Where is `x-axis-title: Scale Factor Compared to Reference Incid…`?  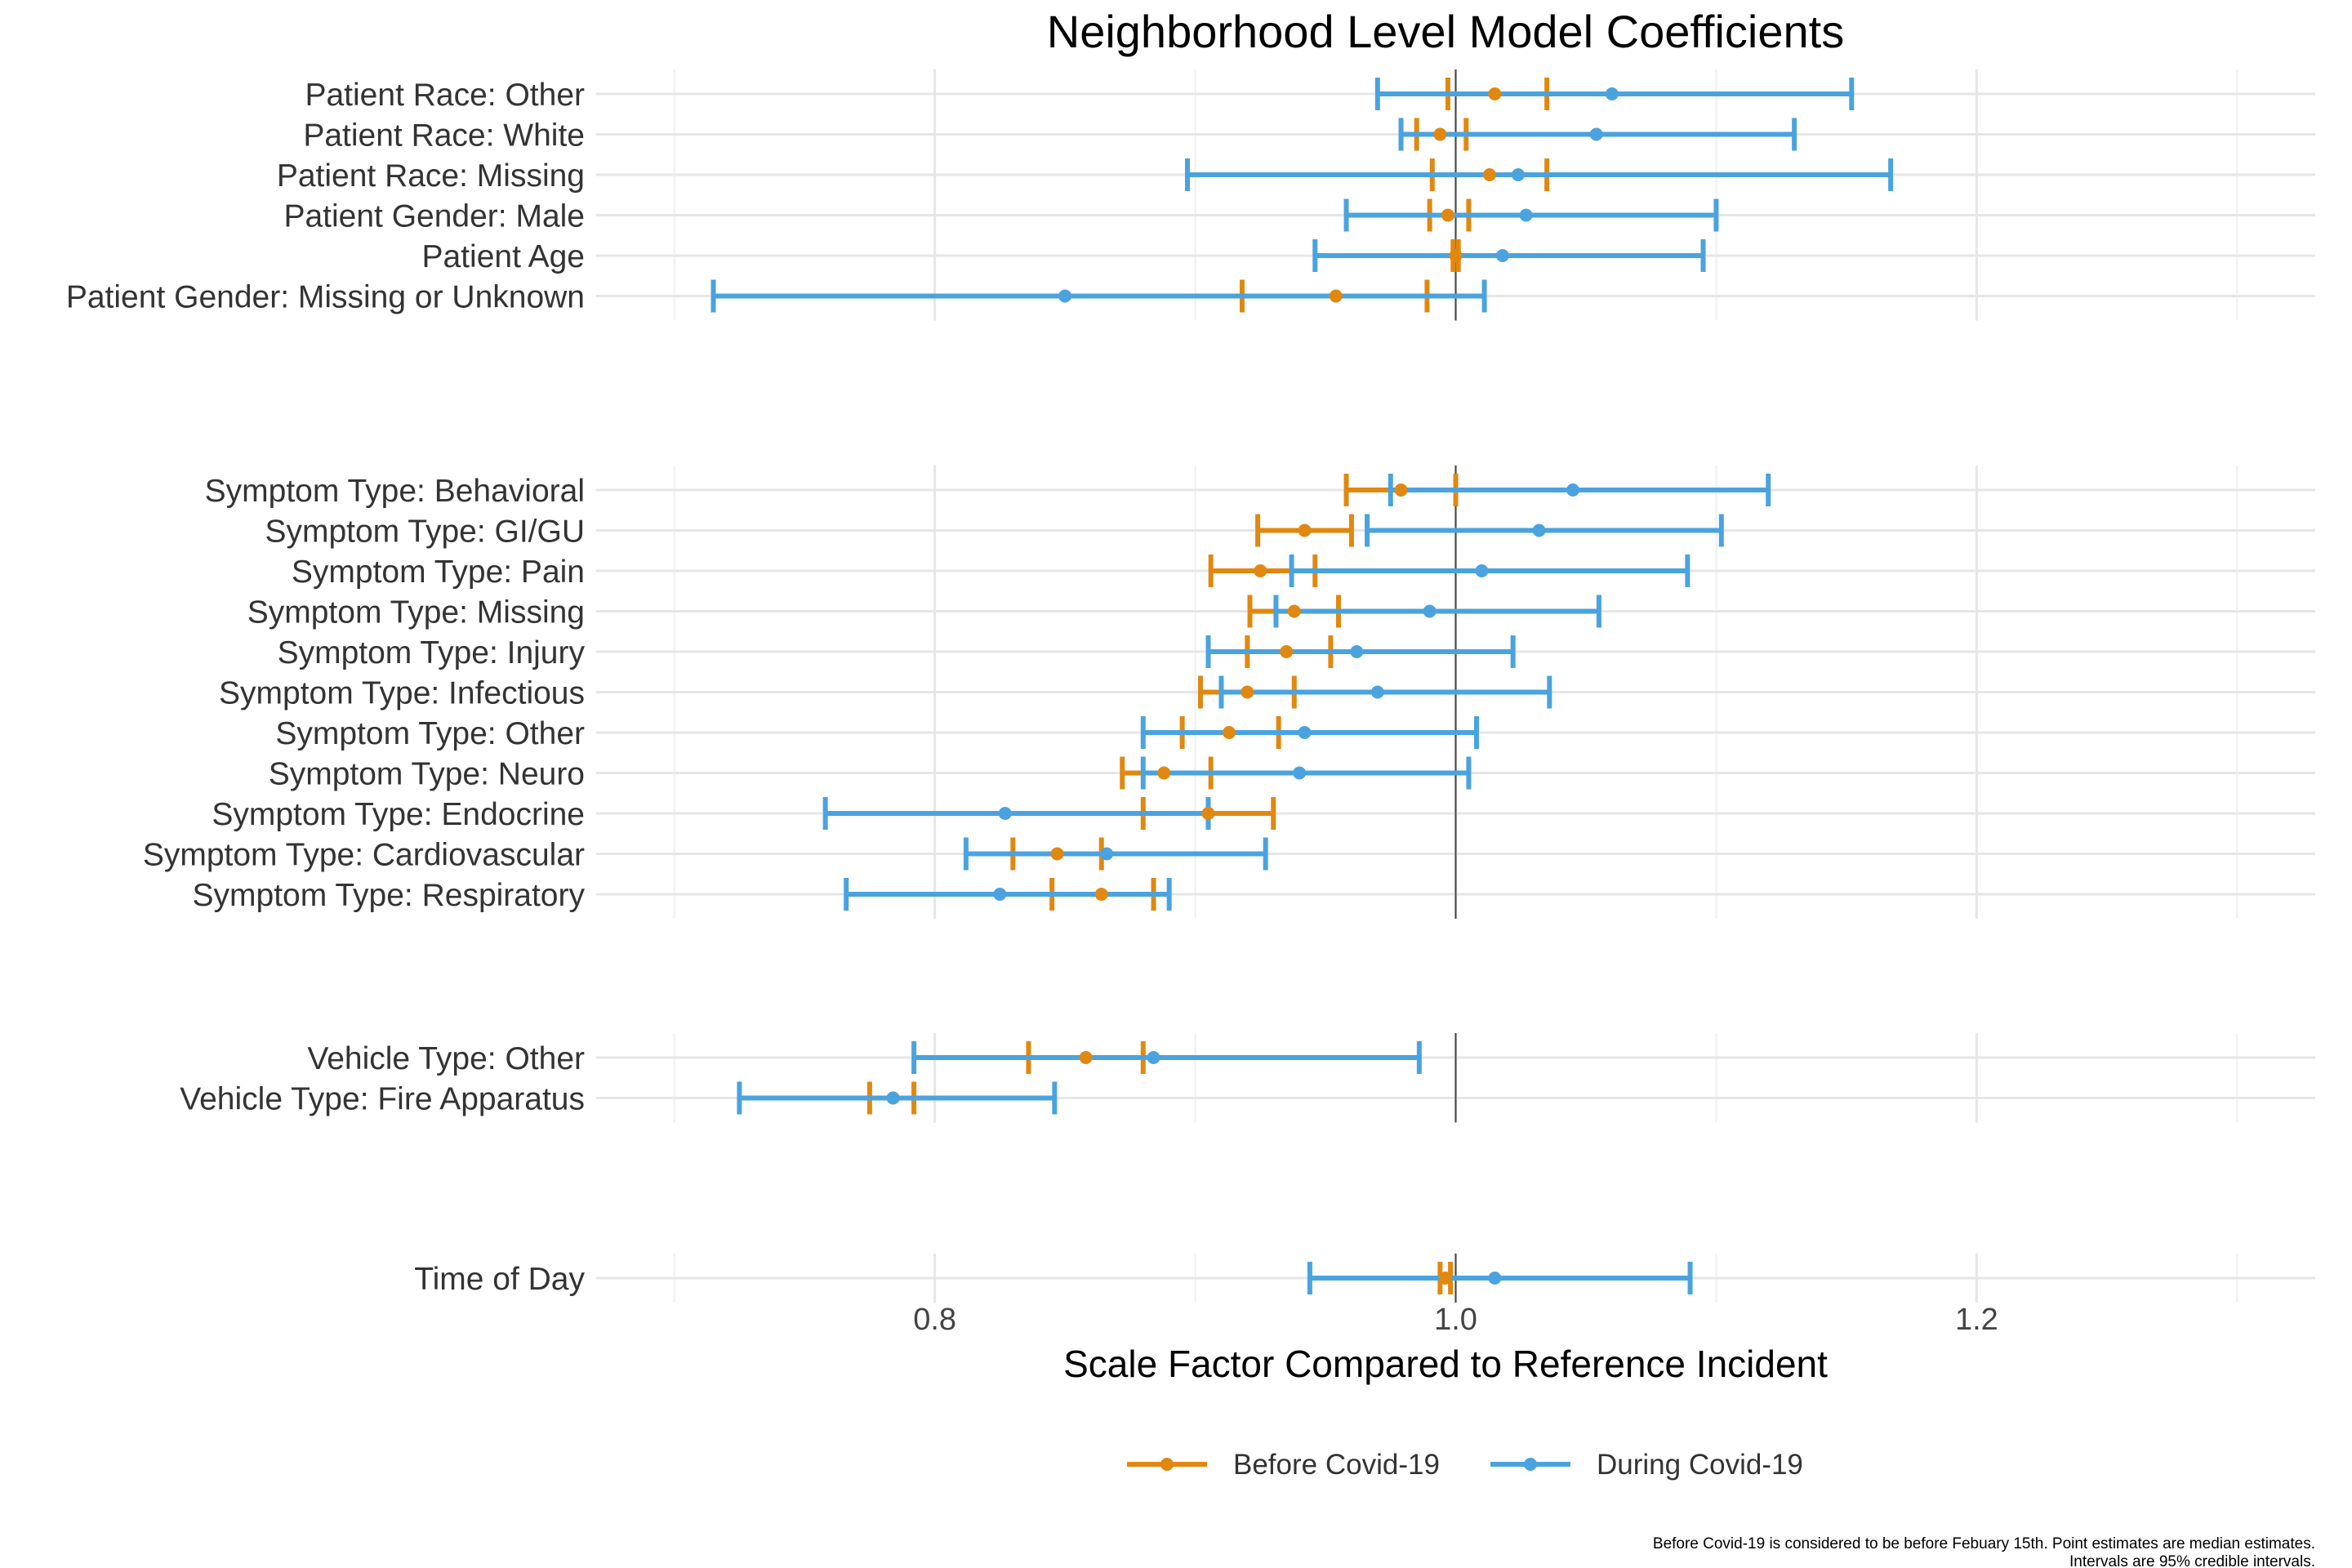 x-axis-title: Scale Factor Compared to Reference Incid… is located at coordinates (1445, 1364).